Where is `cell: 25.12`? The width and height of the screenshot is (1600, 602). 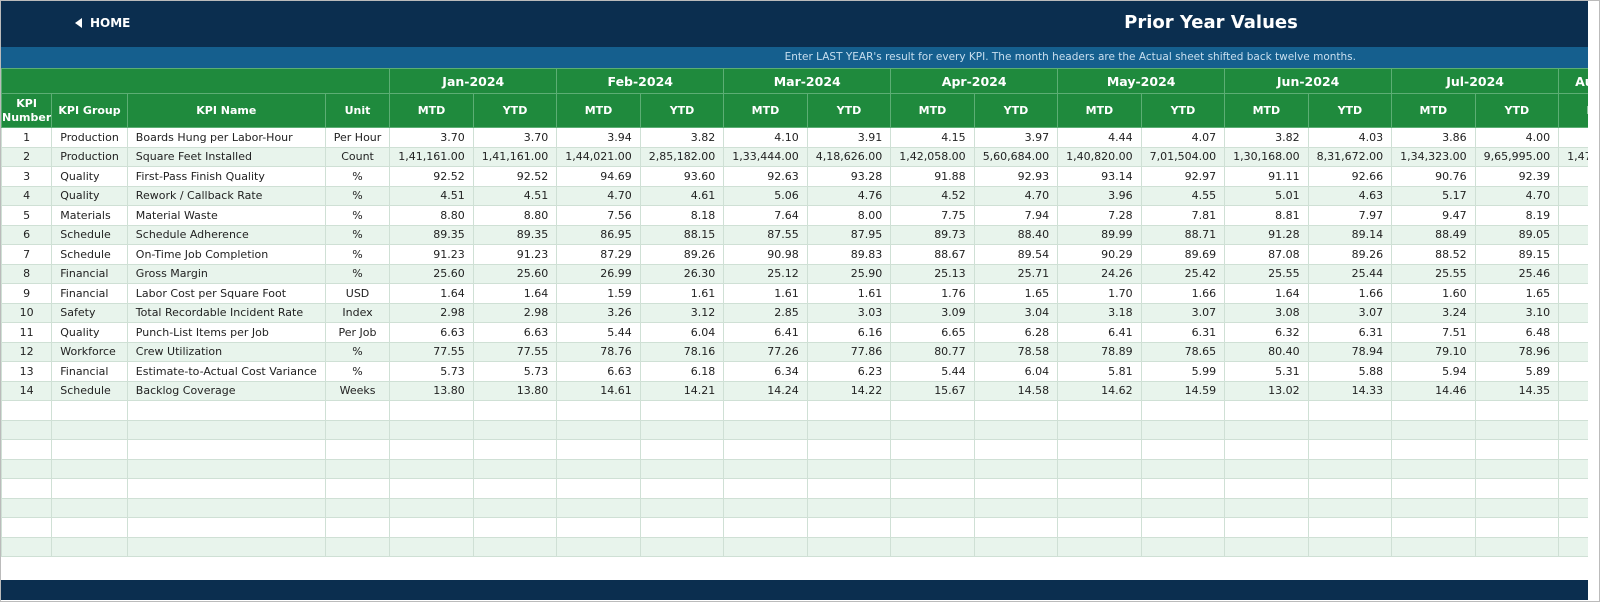
cell: 25.12 is located at coordinates (765, 273).